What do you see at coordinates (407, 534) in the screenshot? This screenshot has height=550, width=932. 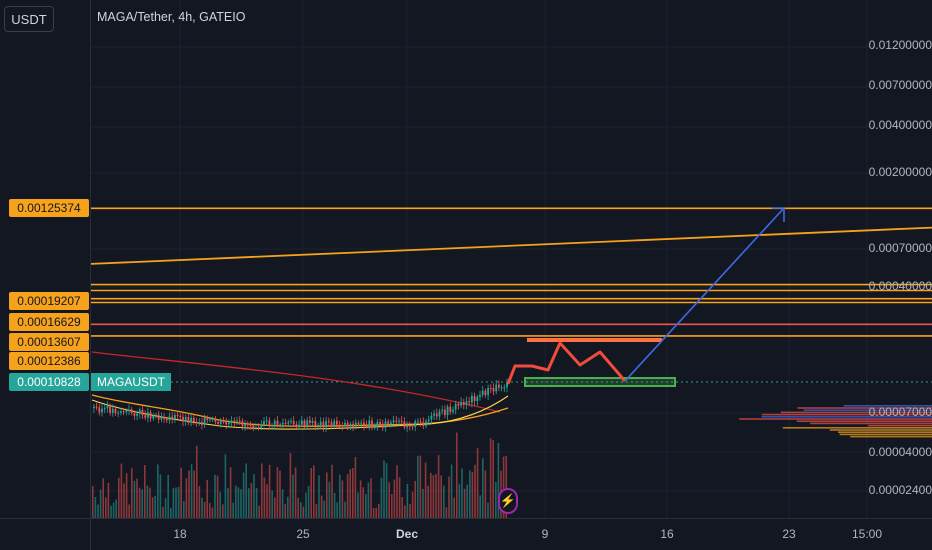 I see `x-tick-label: Dec` at bounding box center [407, 534].